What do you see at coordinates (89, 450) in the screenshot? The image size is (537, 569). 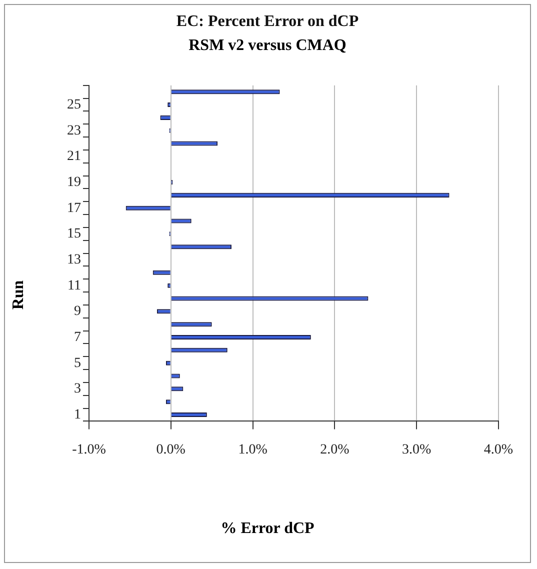 I see `x-tick-label: -1.0%` at bounding box center [89, 450].